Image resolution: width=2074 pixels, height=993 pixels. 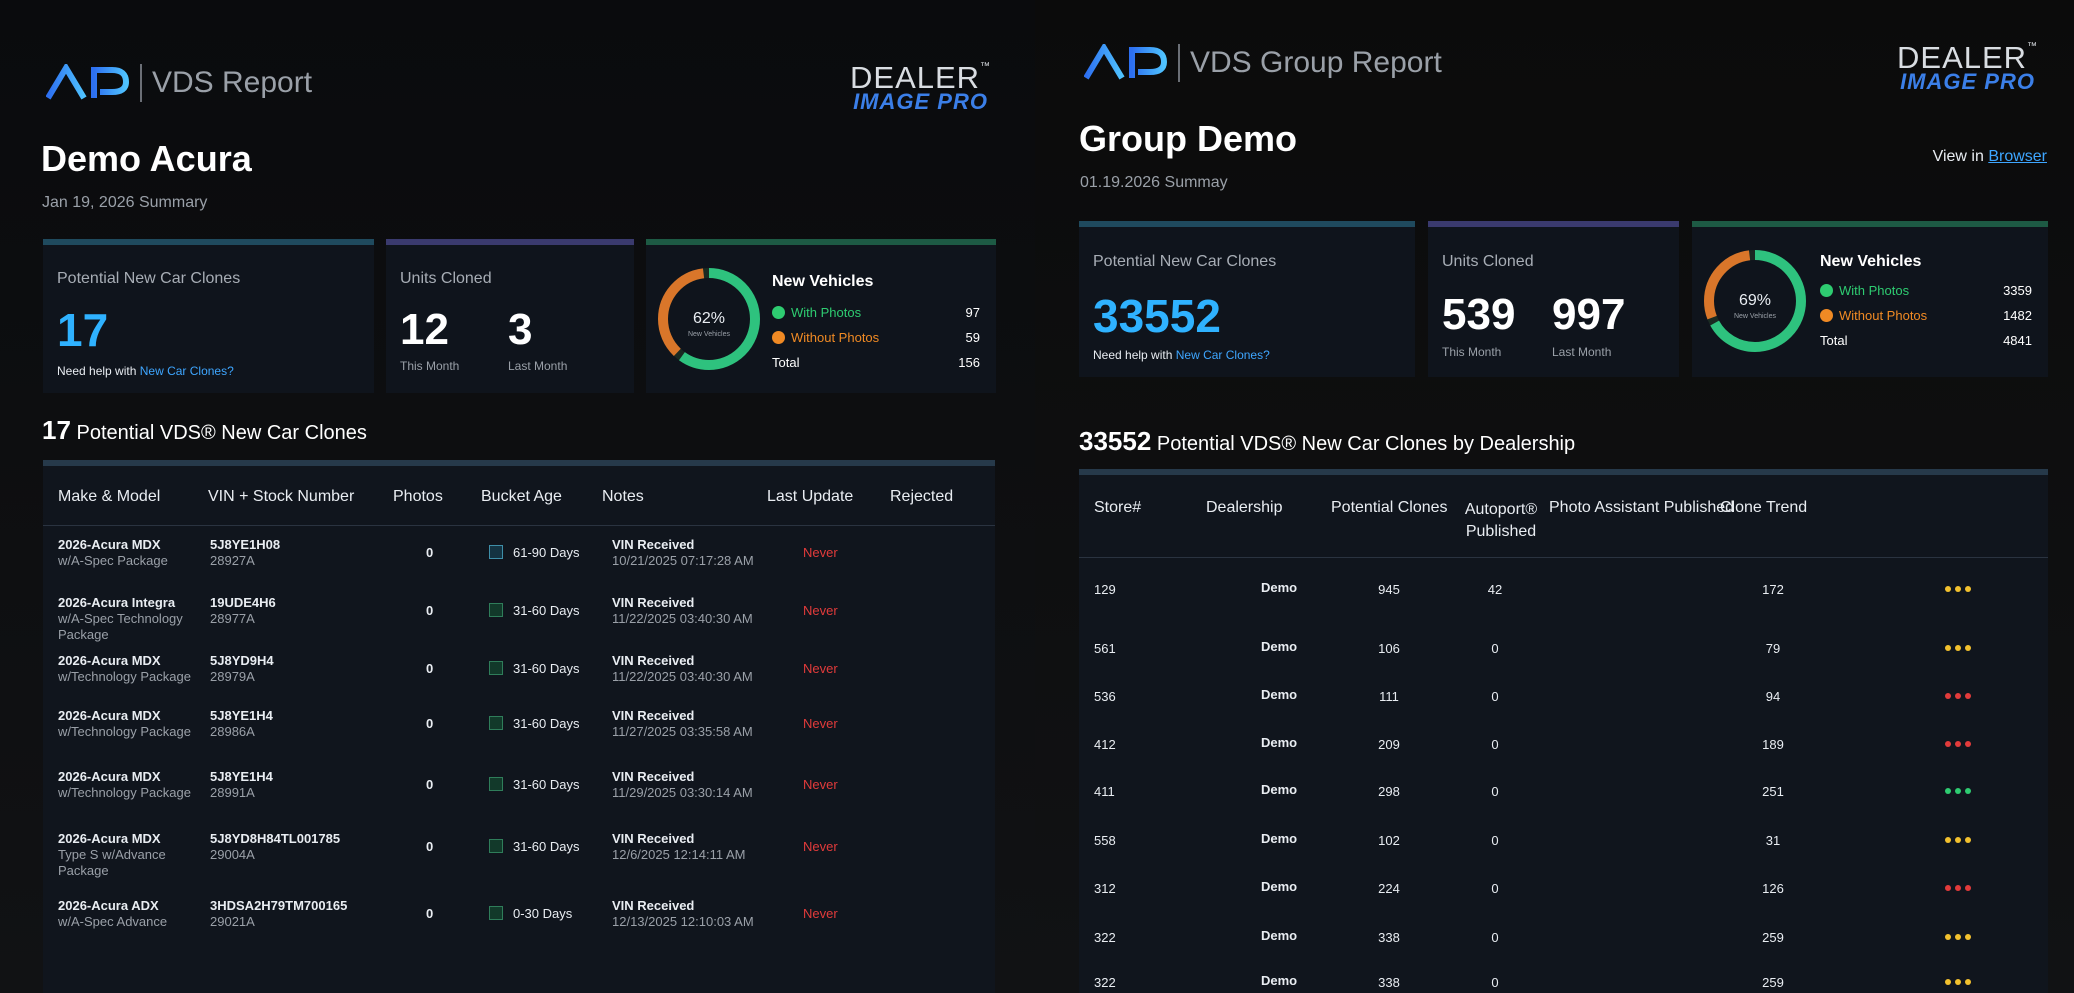 What do you see at coordinates (682, 731) in the screenshot?
I see `row-note-date: 11/27/2025 03:35:58 AM` at bounding box center [682, 731].